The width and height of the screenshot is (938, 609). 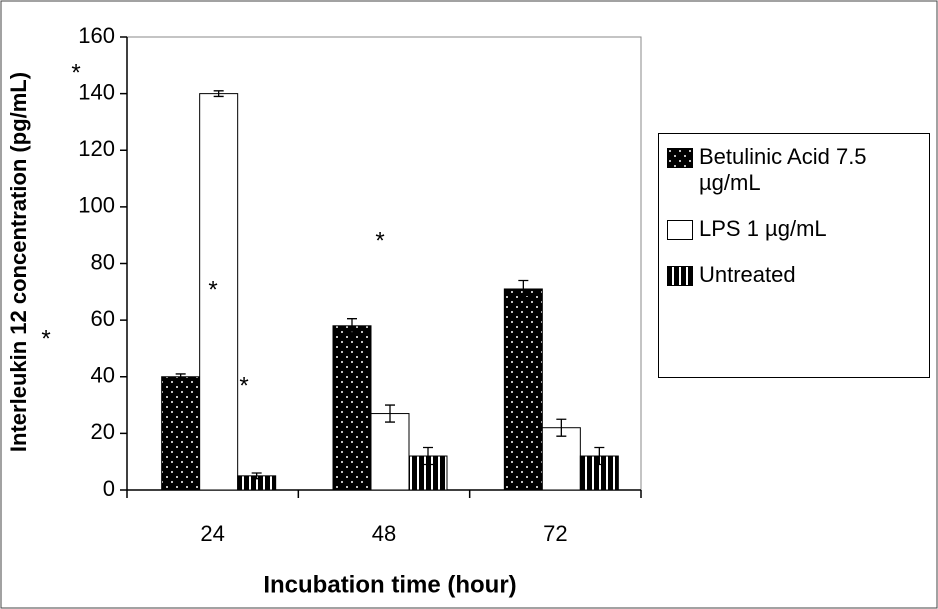 I want to click on y-tick-label: 40, so click(x=103, y=375).